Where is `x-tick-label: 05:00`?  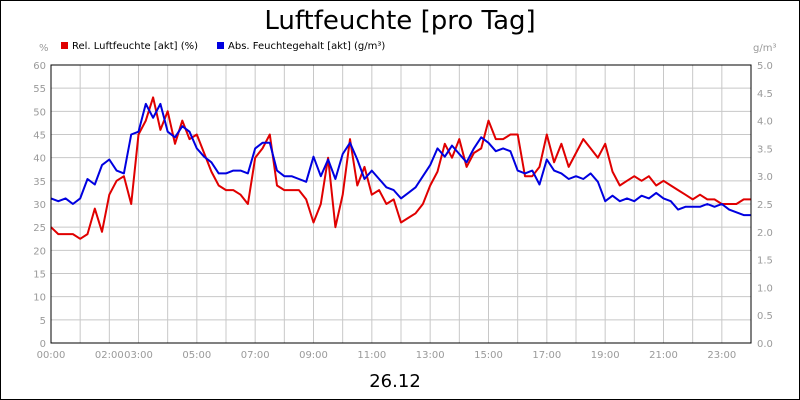 x-tick-label: 05:00 is located at coordinates (196, 355).